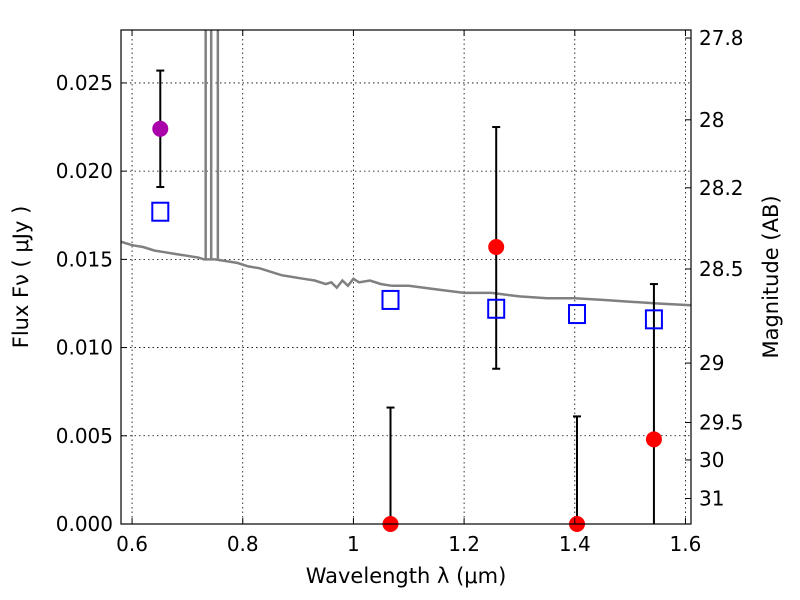 Image resolution: width=800 pixels, height=600 pixels. I want to click on y-tick-label: 0.025, so click(84, 83).